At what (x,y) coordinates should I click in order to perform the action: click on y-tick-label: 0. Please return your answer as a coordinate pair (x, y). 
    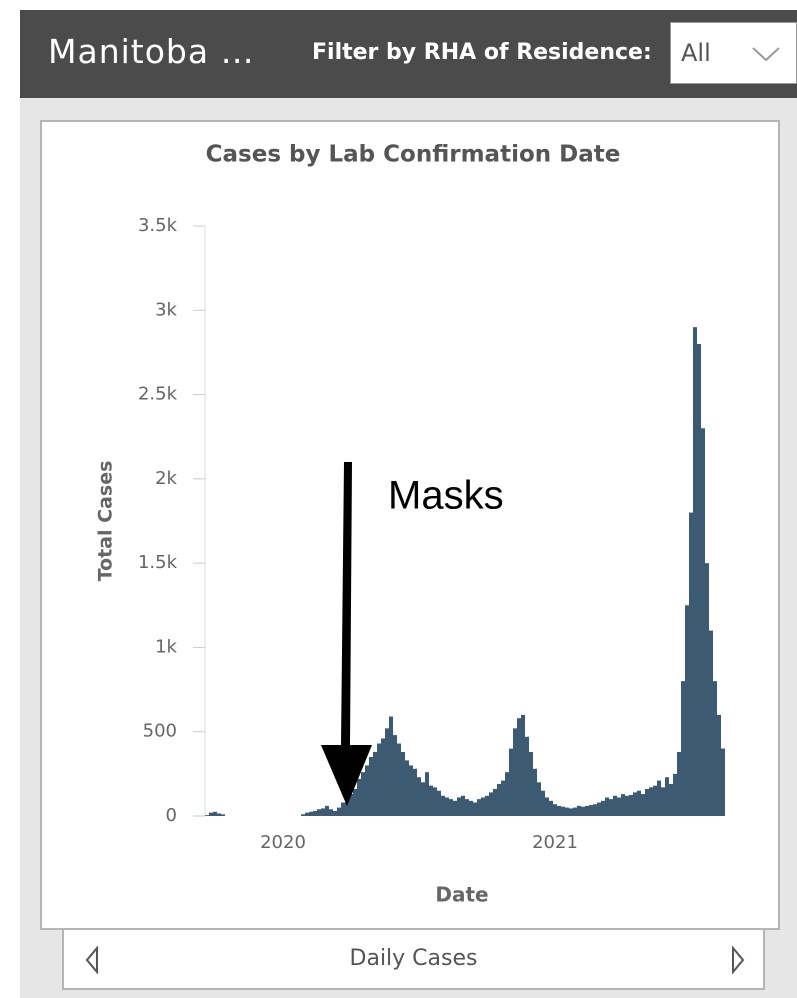
    Looking at the image, I should click on (171, 815).